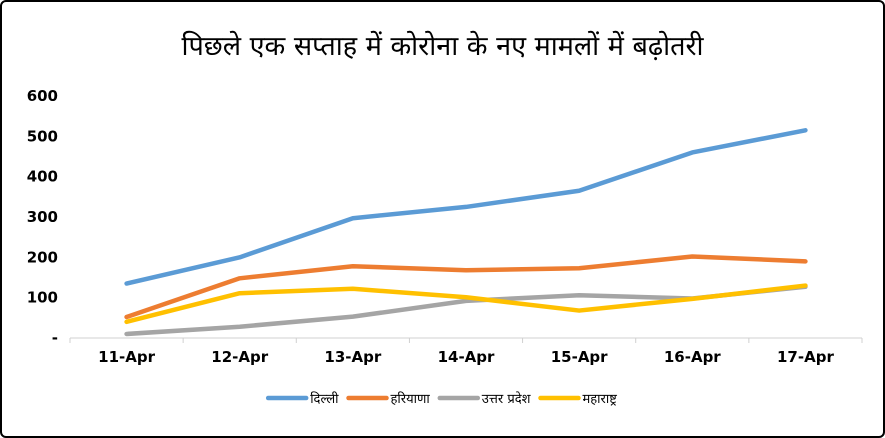 The height and width of the screenshot is (438, 885). What do you see at coordinates (239, 357) in the screenshot?
I see `x-tick-label: 12-Apr` at bounding box center [239, 357].